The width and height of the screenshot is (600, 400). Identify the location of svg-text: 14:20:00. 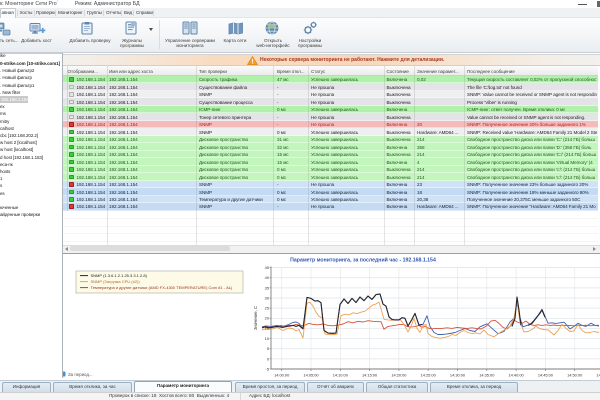
(399, 375).